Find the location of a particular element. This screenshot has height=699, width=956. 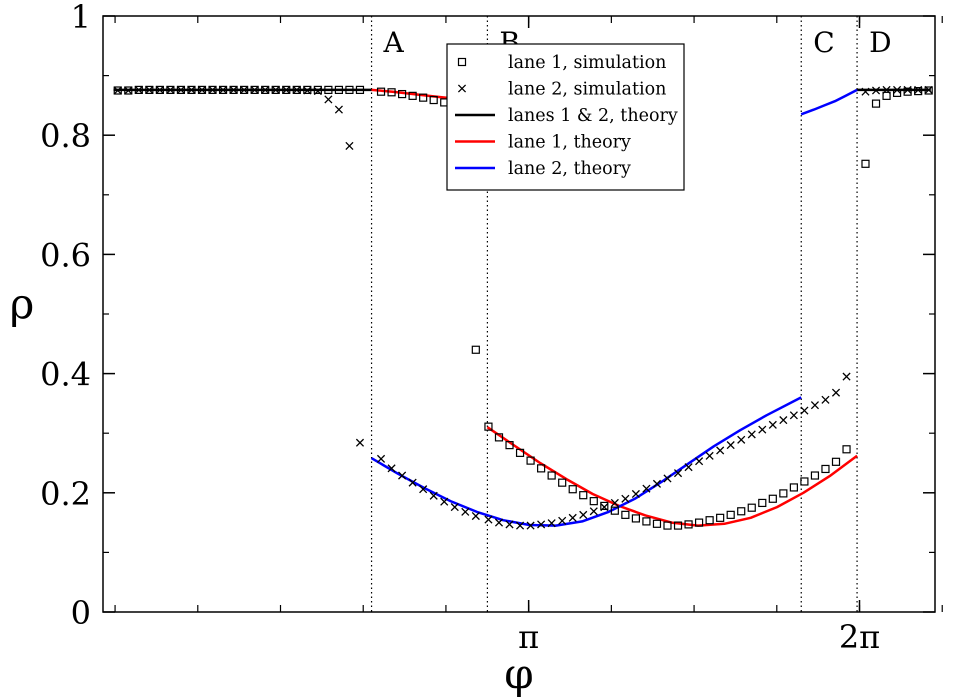

legend-label-1: lane 2, simulation is located at coordinates (587, 90).